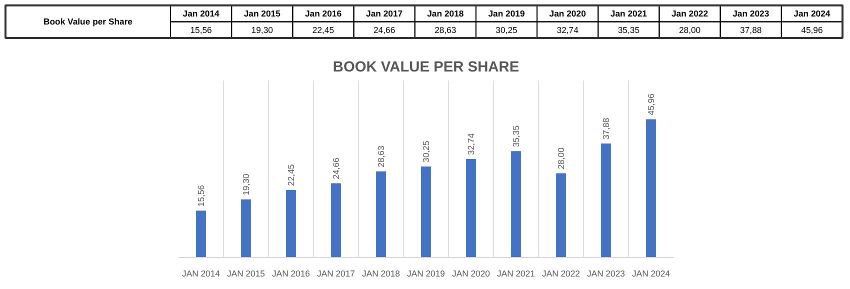 The height and width of the screenshot is (289, 850). Describe the element at coordinates (246, 185) in the screenshot. I see `data-label: 19,30` at that location.